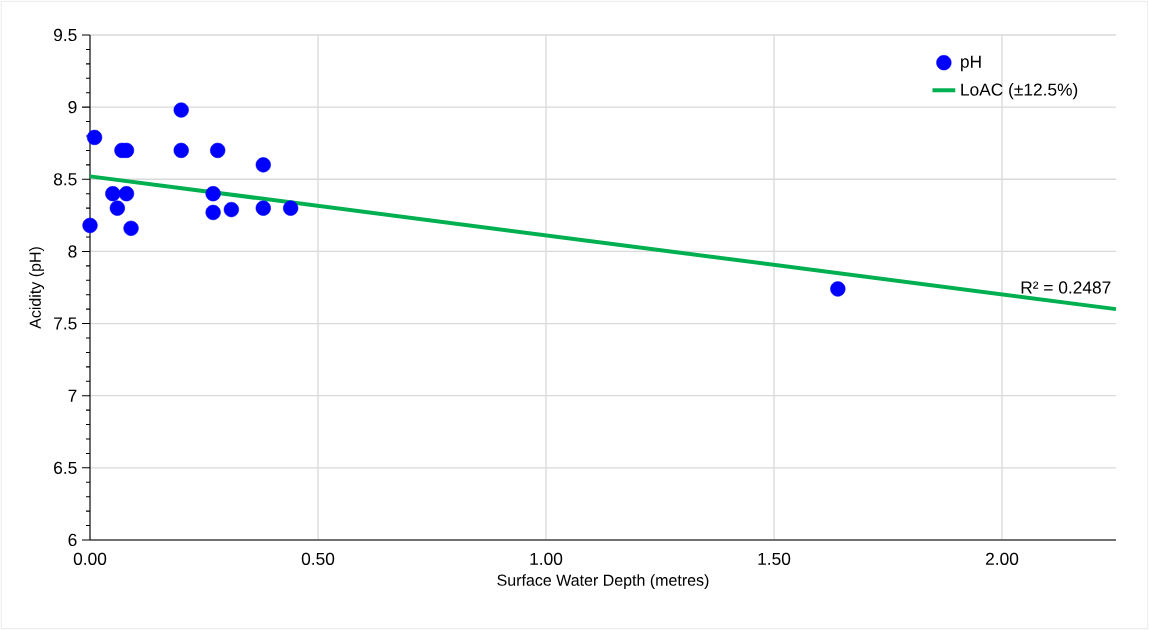  What do you see at coordinates (318, 558) in the screenshot?
I see `x-tick-label: 0.50` at bounding box center [318, 558].